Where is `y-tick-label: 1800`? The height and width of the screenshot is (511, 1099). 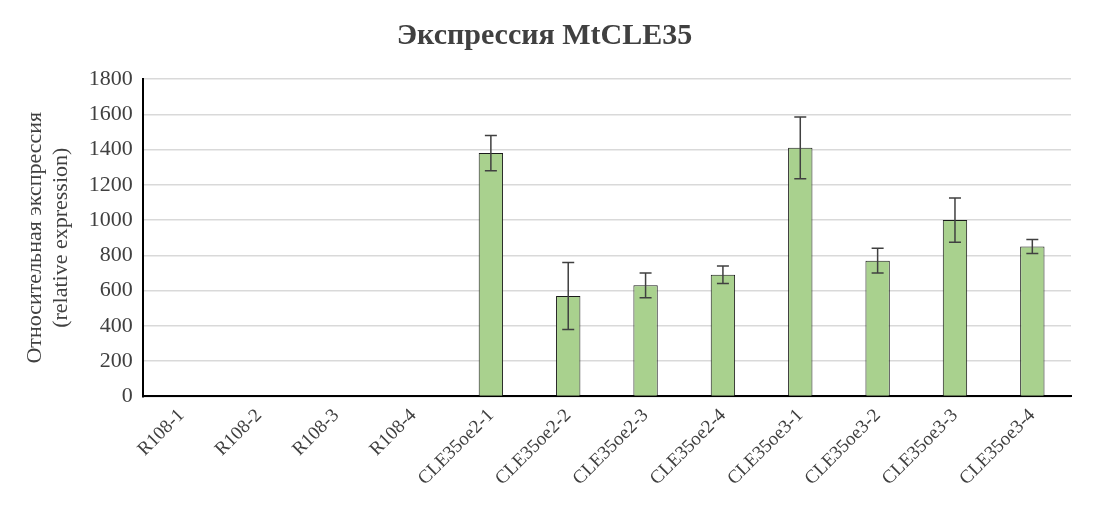
y-tick-label: 1800 is located at coordinates (110, 77).